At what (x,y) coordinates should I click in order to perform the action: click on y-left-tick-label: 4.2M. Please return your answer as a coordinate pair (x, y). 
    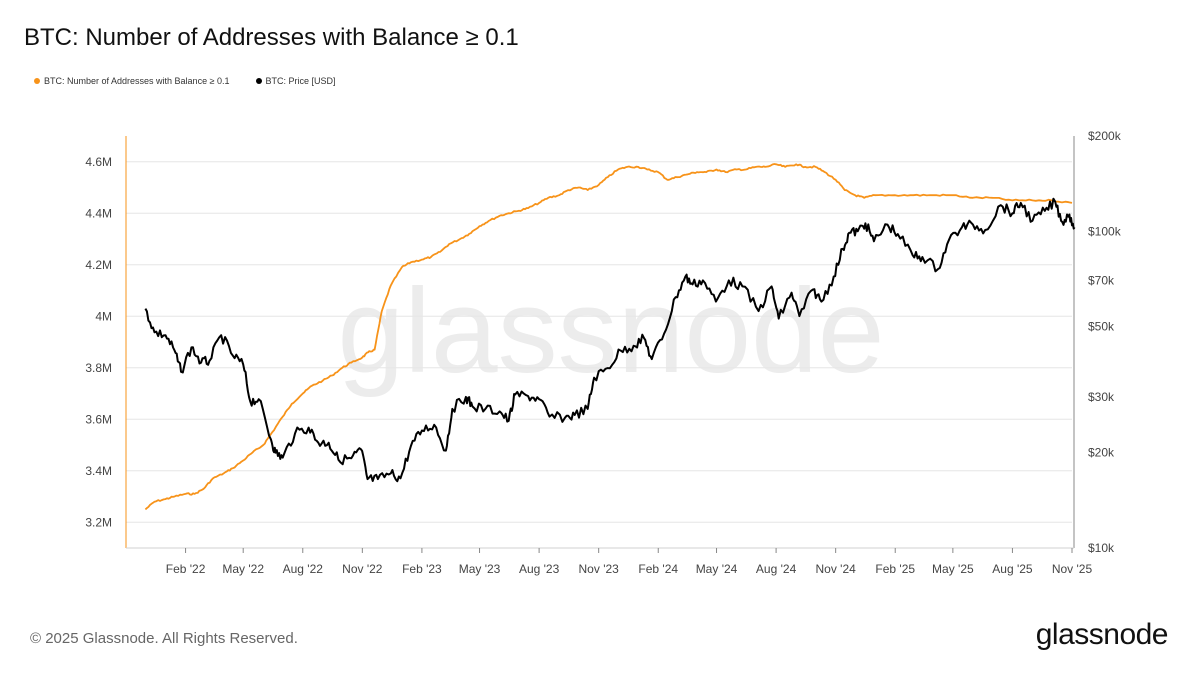
    Looking at the image, I should click on (98, 265).